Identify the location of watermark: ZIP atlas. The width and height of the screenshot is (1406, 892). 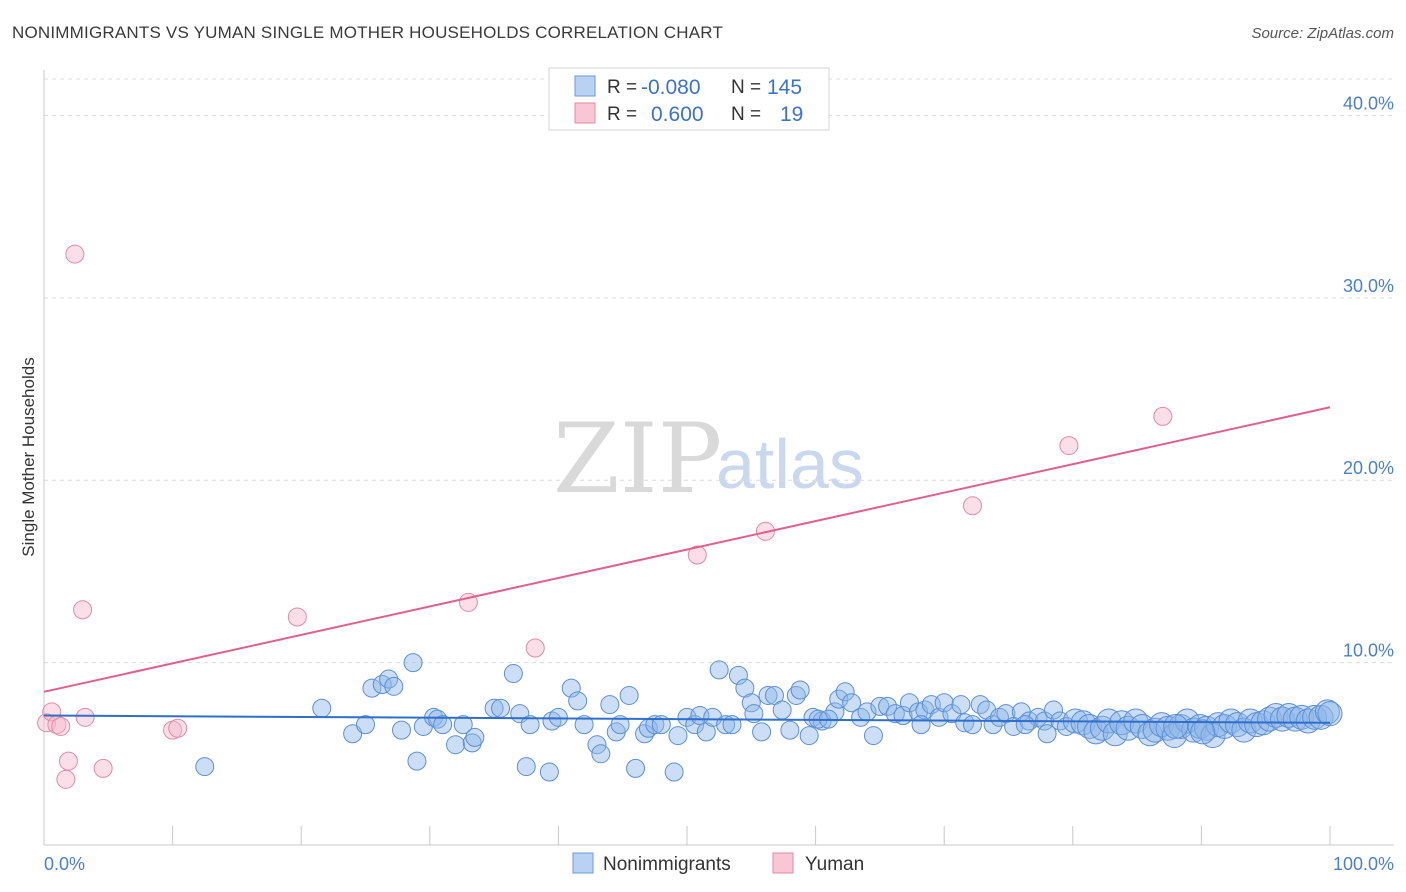
(708, 459).